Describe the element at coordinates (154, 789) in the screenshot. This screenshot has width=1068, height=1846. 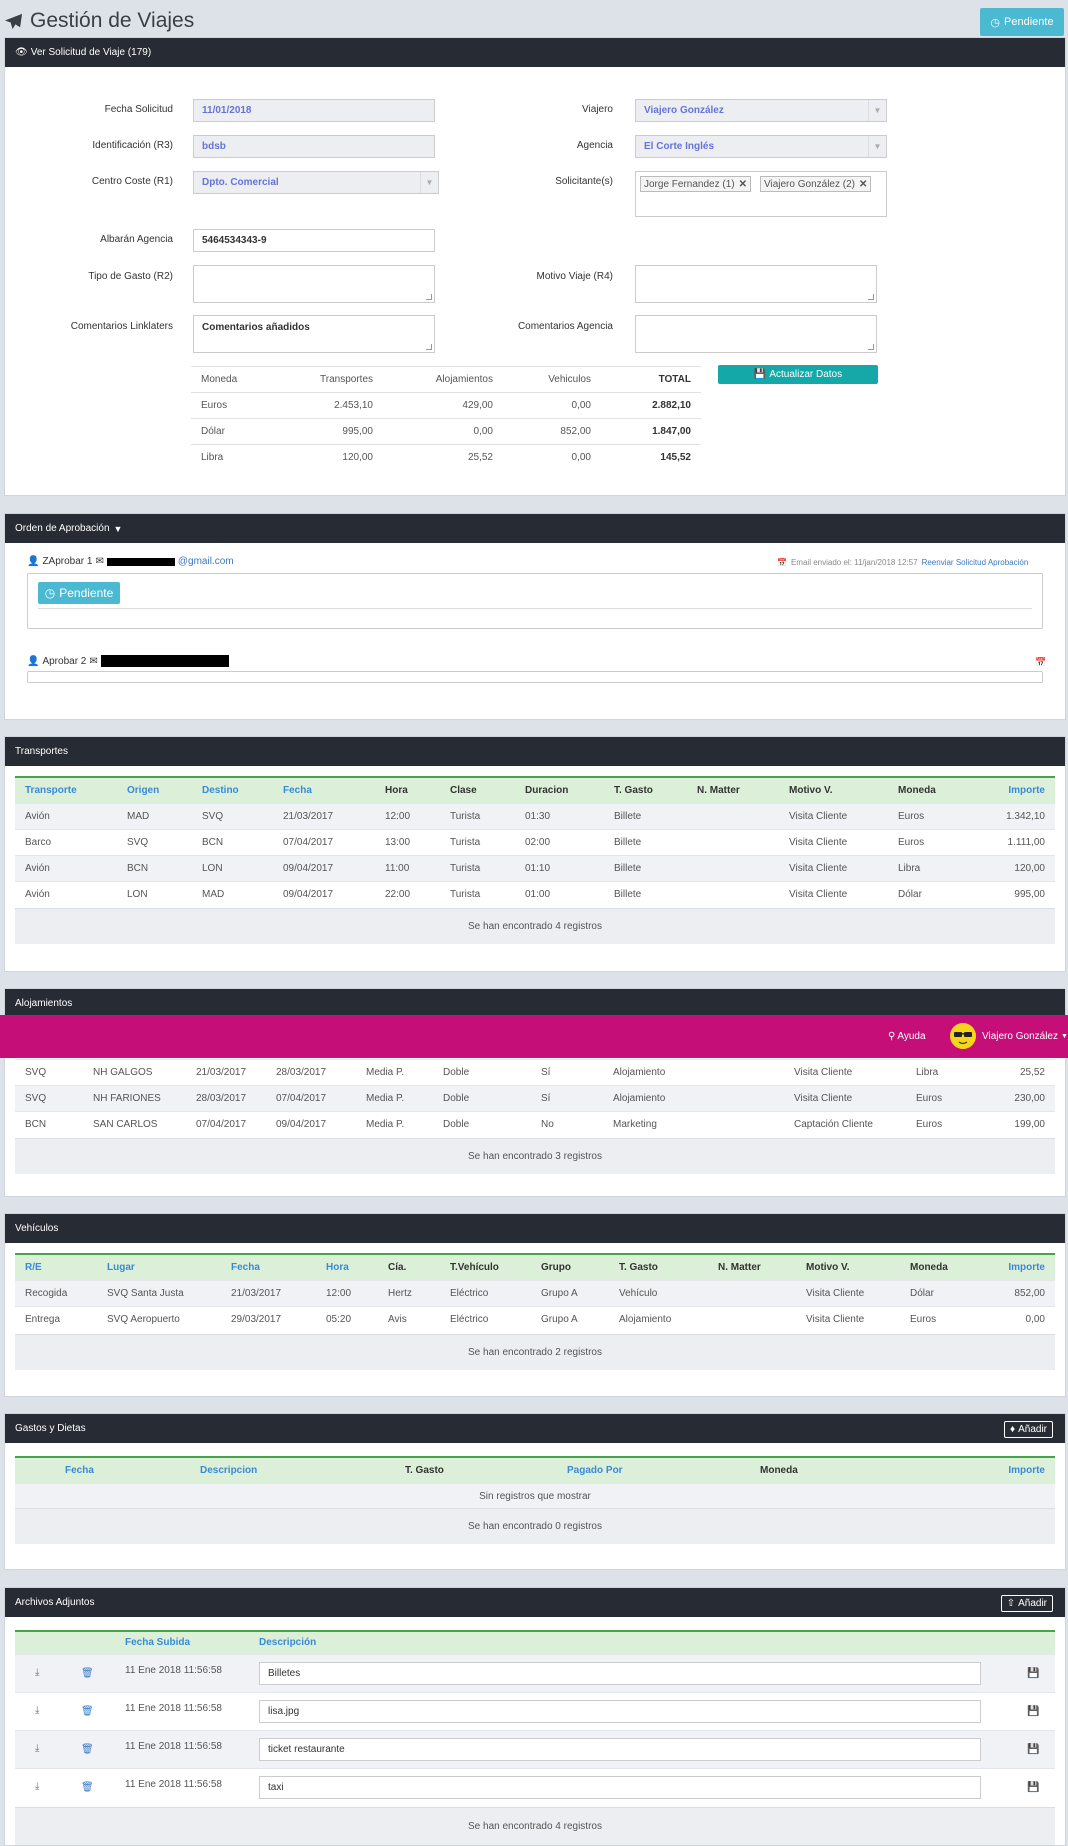
I see `column-header: Origen` at that location.